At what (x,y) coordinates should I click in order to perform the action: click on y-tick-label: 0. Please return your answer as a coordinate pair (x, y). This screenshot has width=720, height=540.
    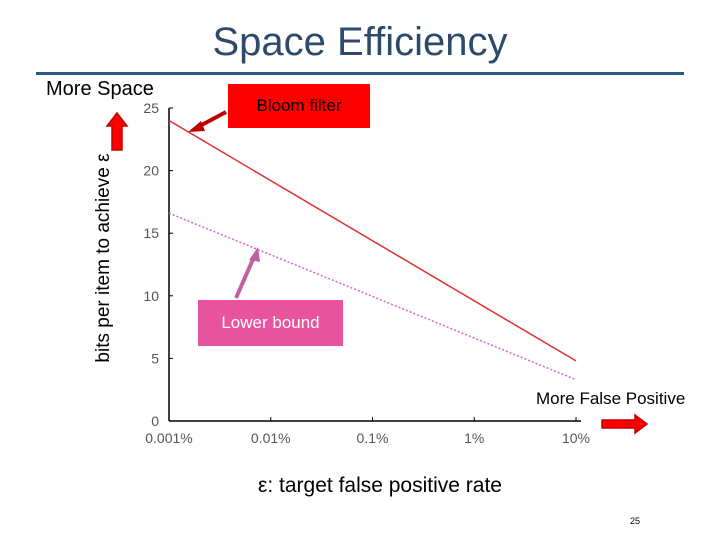
    Looking at the image, I should click on (155, 421).